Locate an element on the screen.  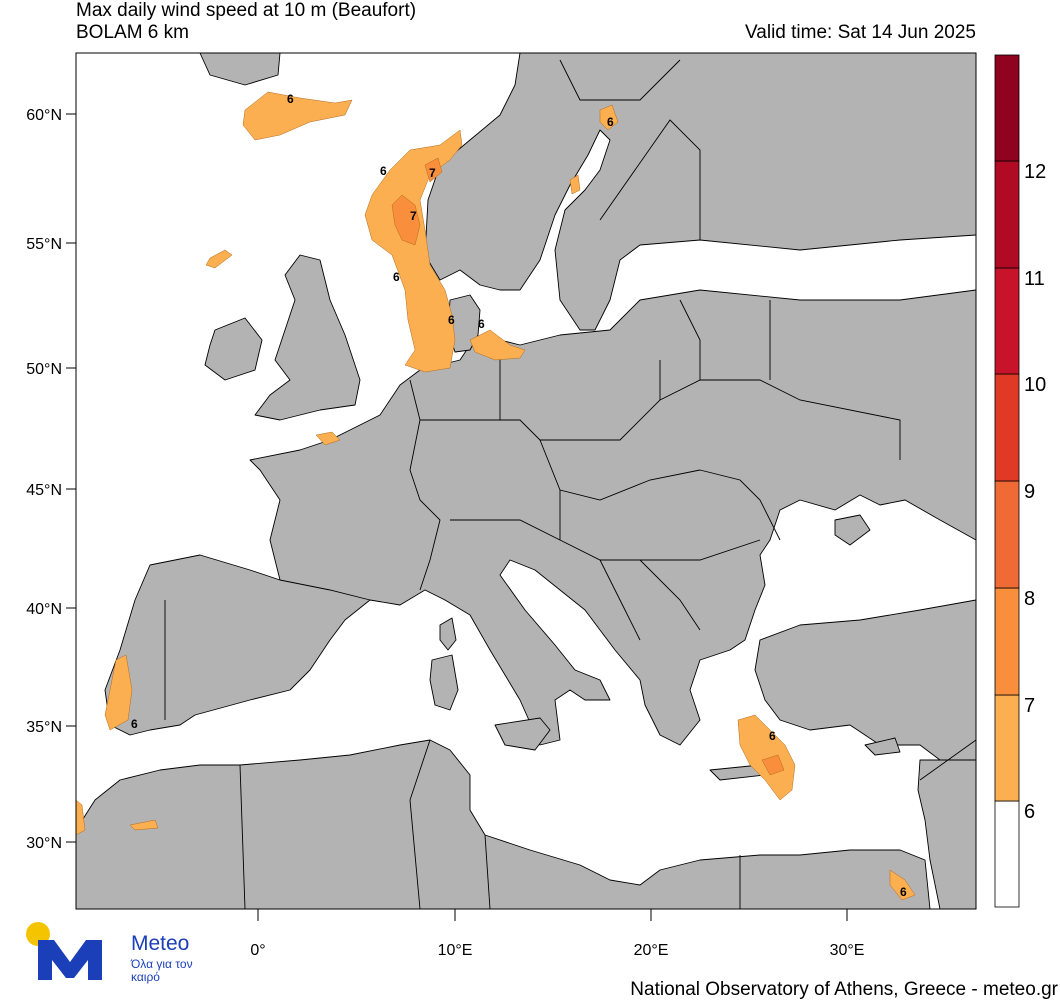
colorbar-label: 9 is located at coordinates (1029, 492).